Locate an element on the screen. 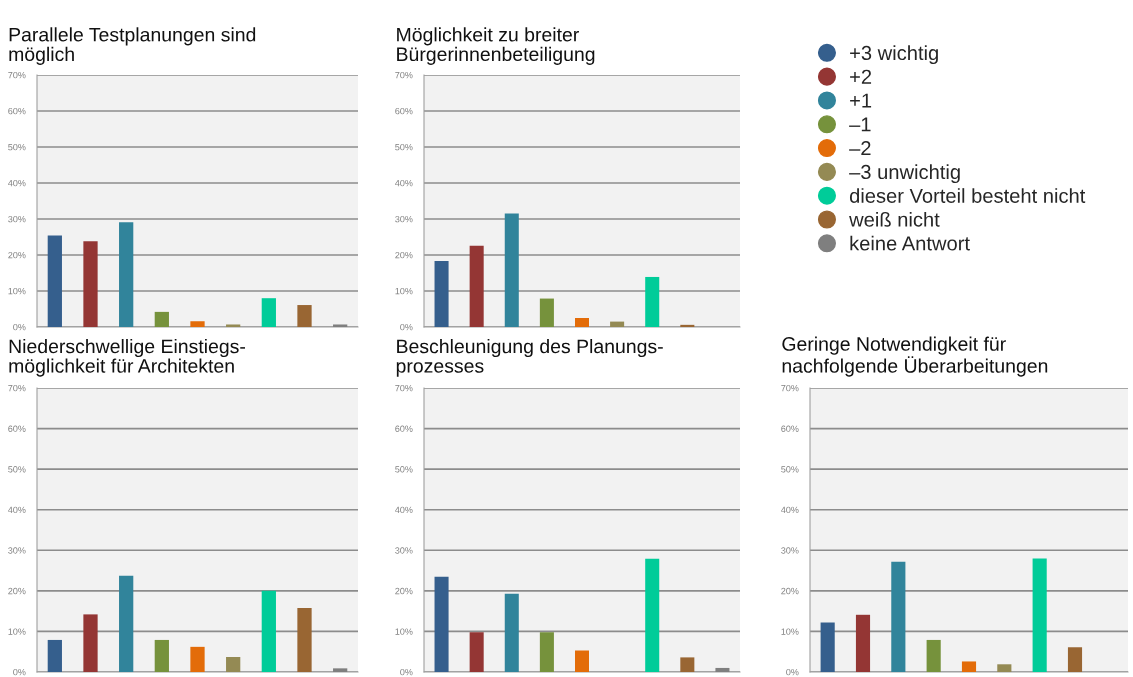 Image resolution: width=1133 pixels, height=677 pixels. legend-label: +2 is located at coordinates (861, 76).